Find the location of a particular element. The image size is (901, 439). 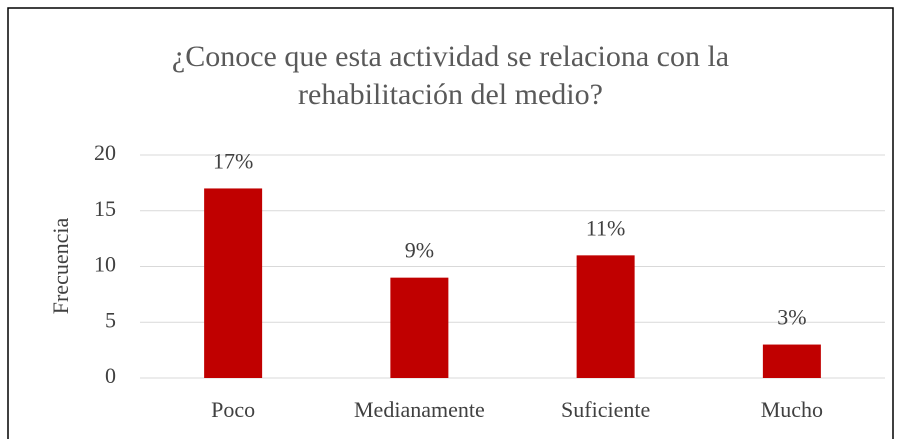

y-tick-label: 15 is located at coordinates (105, 208).